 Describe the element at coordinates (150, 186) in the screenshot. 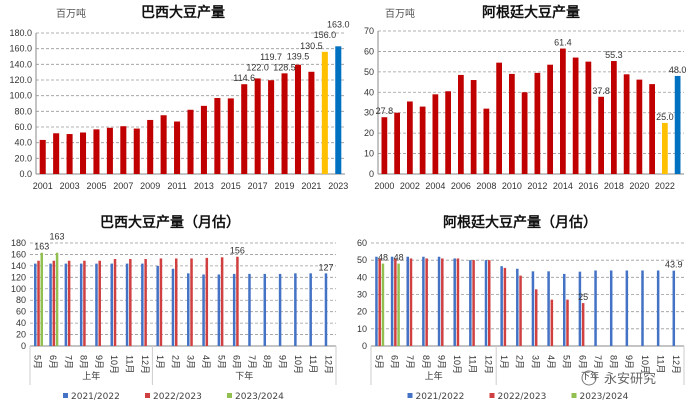

I see `x-tick-label: 2009` at that location.